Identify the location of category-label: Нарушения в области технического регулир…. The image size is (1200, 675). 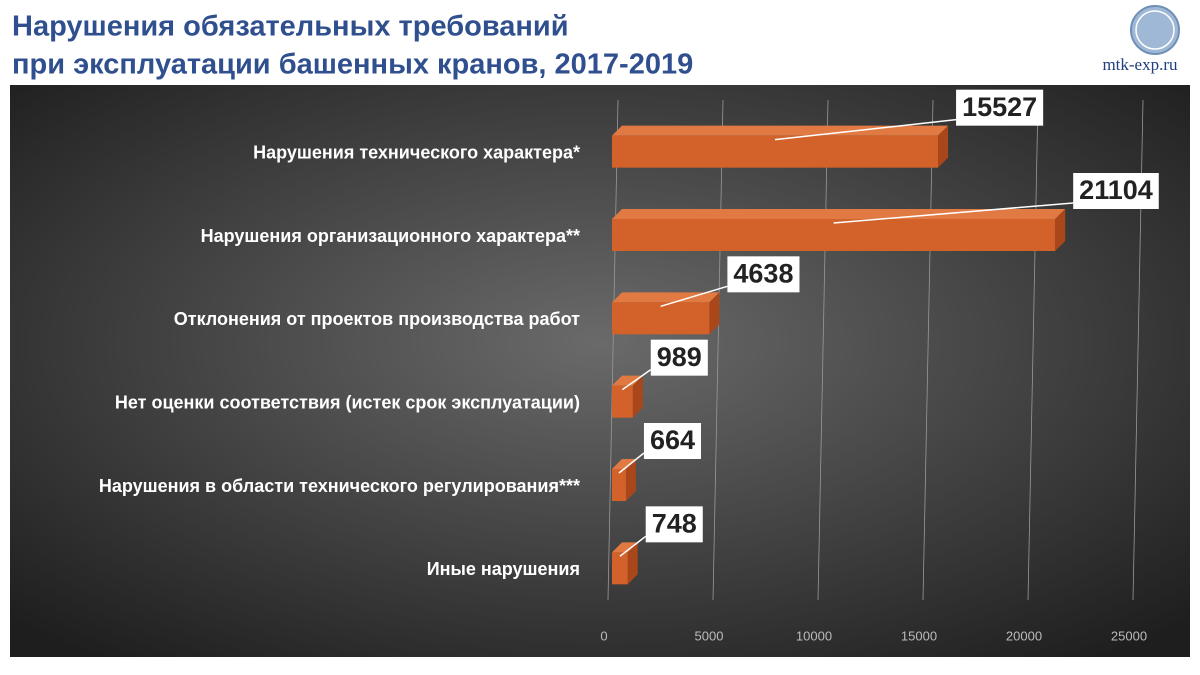
(339, 486).